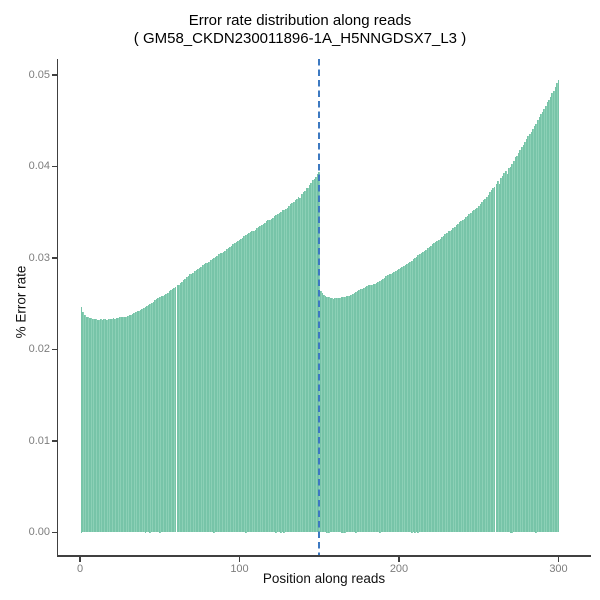  Describe the element at coordinates (21, 302) in the screenshot. I see `y-axis-title: % Error rate` at that location.